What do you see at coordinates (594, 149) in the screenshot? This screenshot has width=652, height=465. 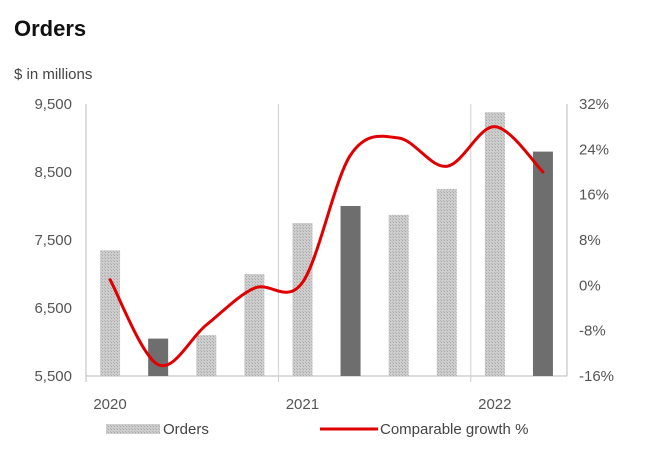 I see `y-right-tick-label: 24%` at bounding box center [594, 149].